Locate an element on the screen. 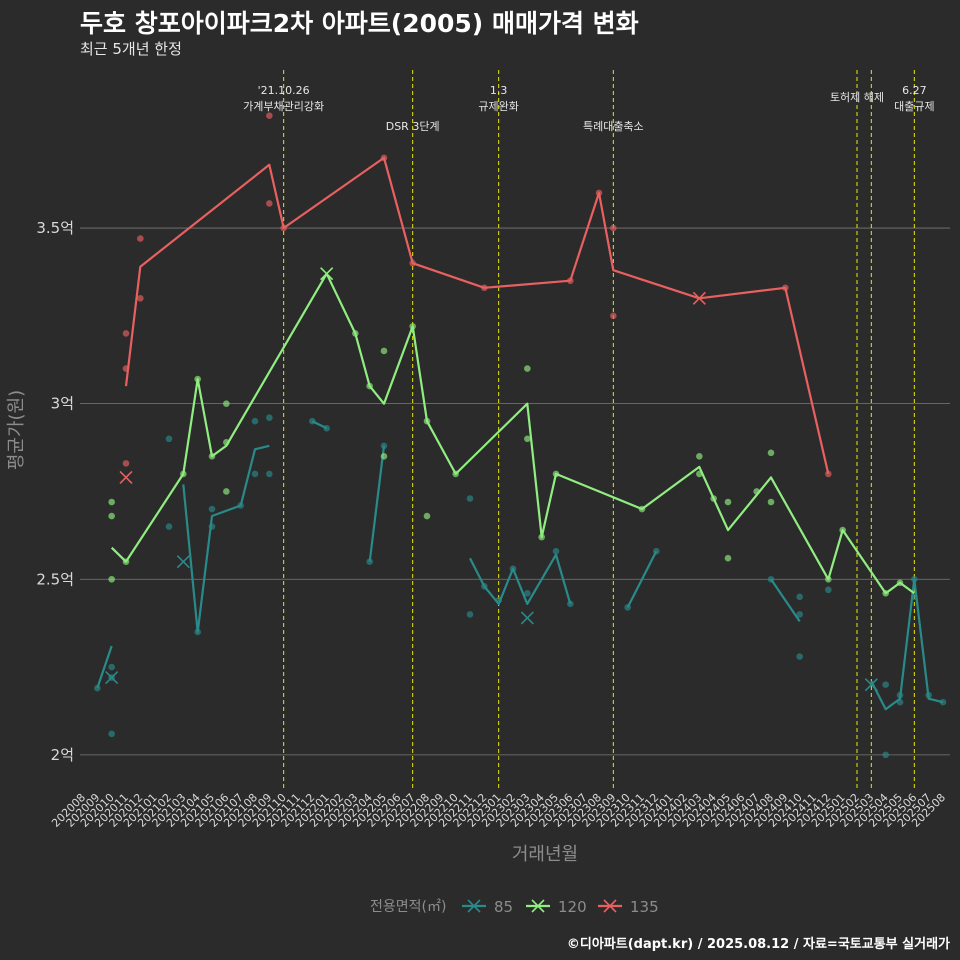 Image resolution: width=960 pixels, height=960 pixels. event-label: 토허제 해제 is located at coordinates (857, 97).